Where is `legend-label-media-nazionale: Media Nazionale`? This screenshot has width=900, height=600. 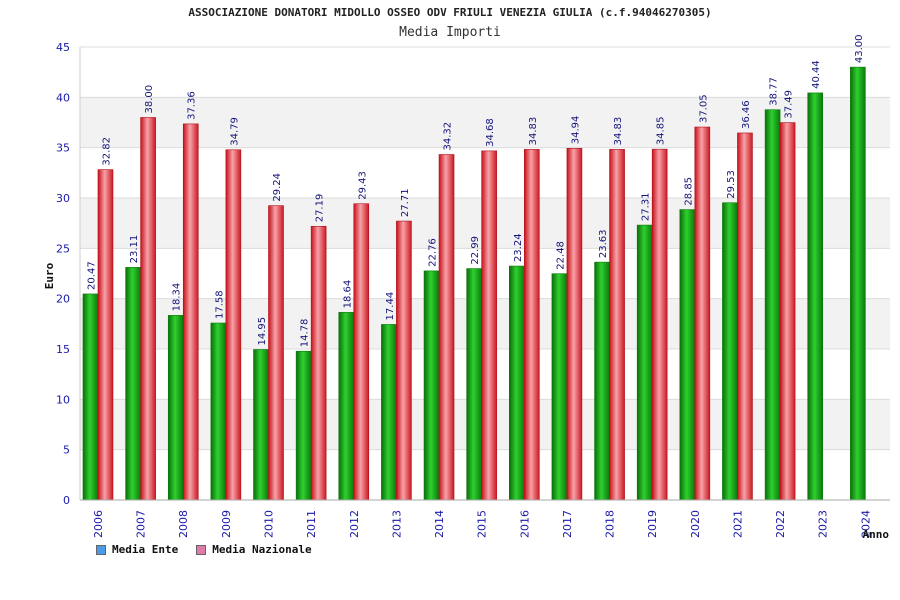
legend-label-media-nazionale: Media Nazionale is located at coordinates (262, 549).